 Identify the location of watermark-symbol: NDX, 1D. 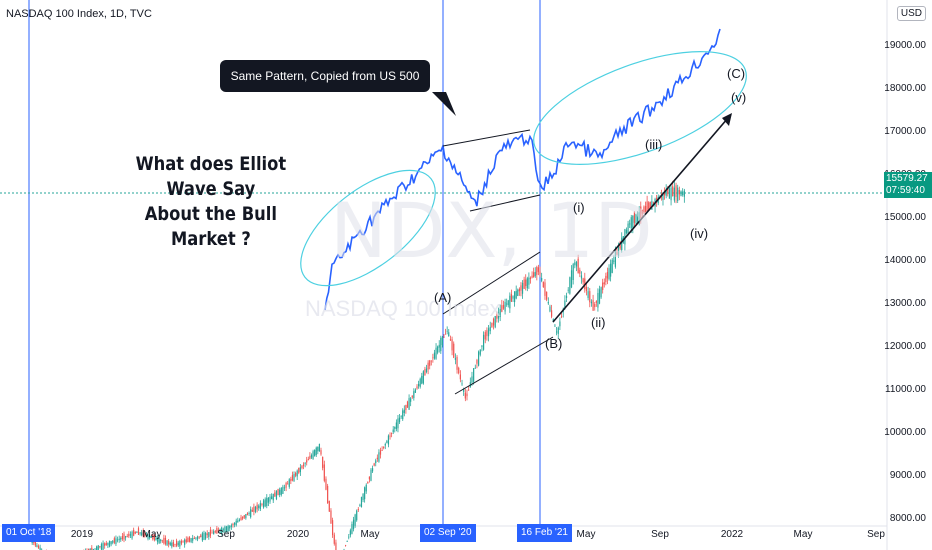
(491, 230).